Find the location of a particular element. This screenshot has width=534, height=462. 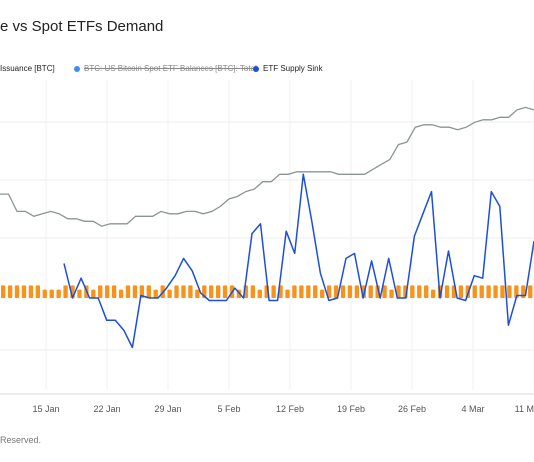

footer-text: Reserved. is located at coordinates (21, 440).